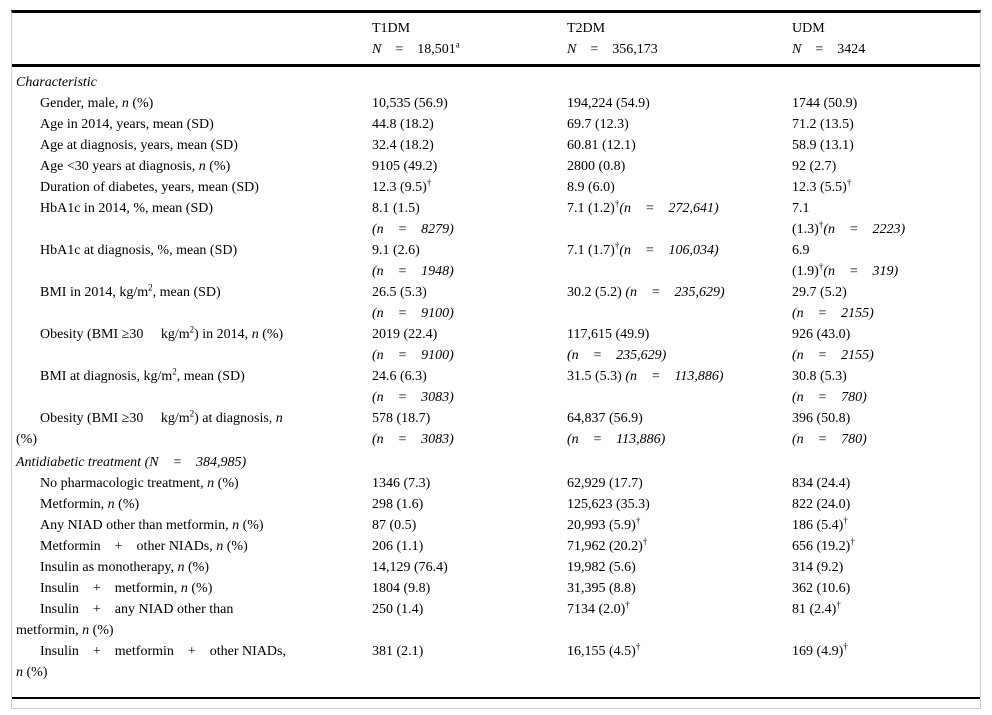 This screenshot has width=992, height=715. Describe the element at coordinates (149, 187) in the screenshot. I see `row-label-cell: Duration of diabetes, years, mean (SD)` at that location.